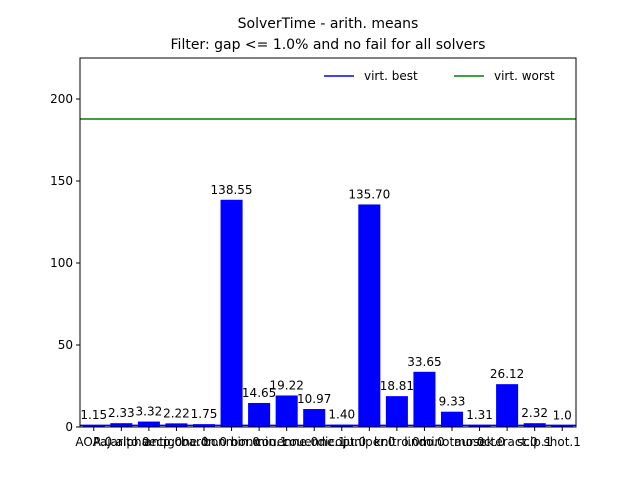 This screenshot has height=480, width=640. Describe the element at coordinates (397, 386) in the screenshot. I see `value-label: 18.81` at that location.